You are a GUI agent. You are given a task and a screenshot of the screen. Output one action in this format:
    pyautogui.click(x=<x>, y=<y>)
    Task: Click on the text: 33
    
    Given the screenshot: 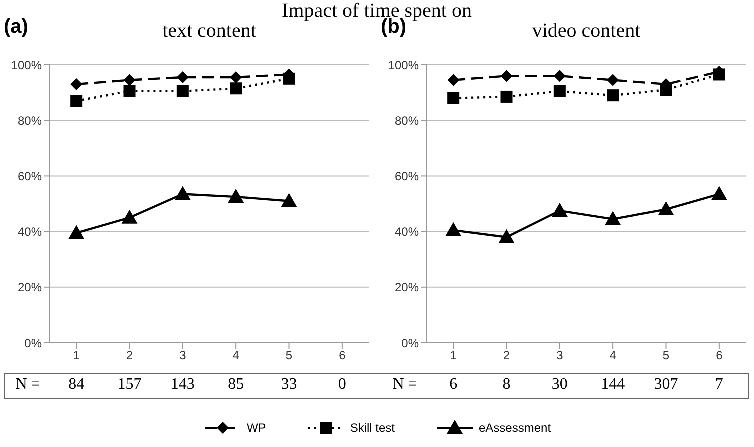 What is the action you would take?
    pyautogui.click(x=289, y=385)
    